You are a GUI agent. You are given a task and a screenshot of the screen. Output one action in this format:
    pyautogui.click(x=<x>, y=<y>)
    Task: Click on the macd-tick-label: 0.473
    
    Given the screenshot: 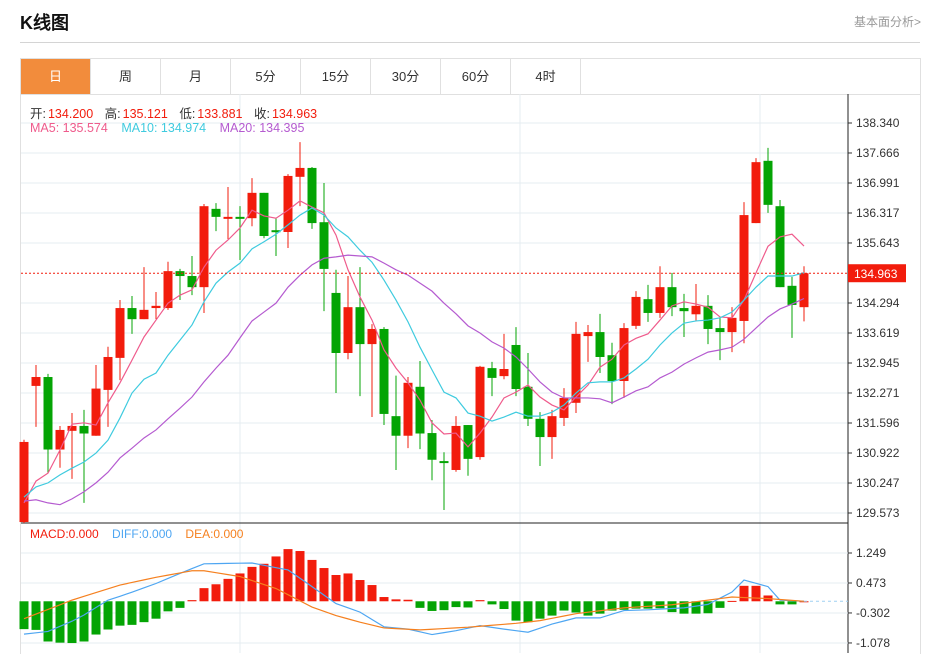 What is the action you would take?
    pyautogui.click(x=871, y=583)
    